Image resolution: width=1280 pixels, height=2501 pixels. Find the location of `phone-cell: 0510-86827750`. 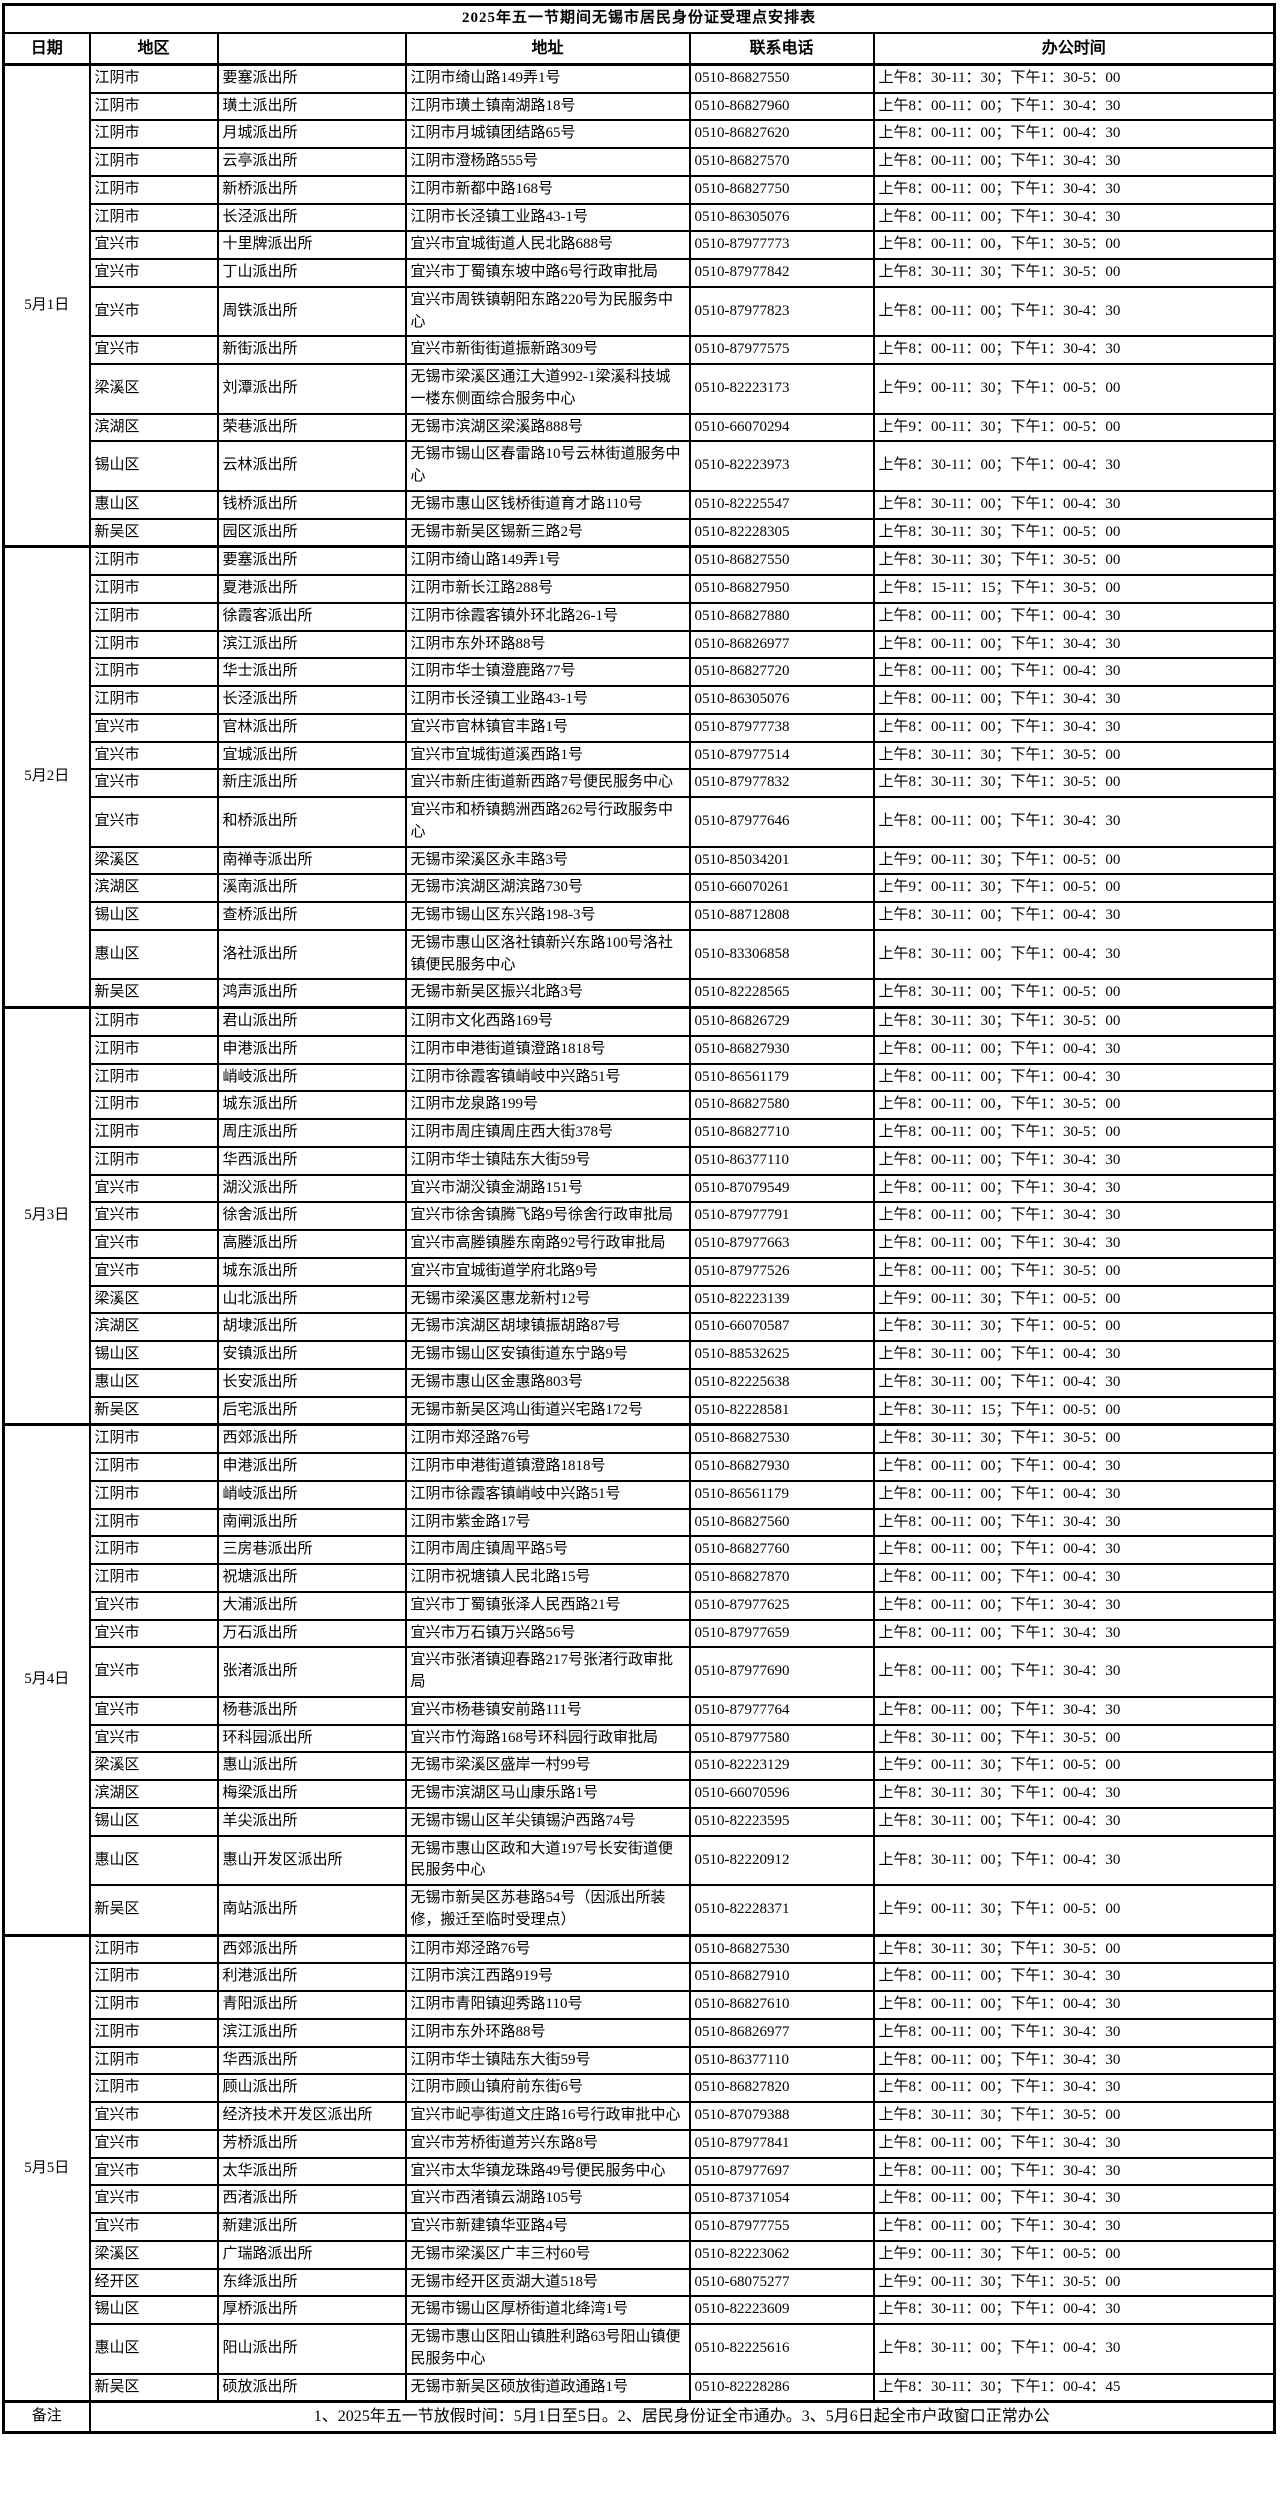

phone-cell: 0510-86827750 is located at coordinates (781, 189).